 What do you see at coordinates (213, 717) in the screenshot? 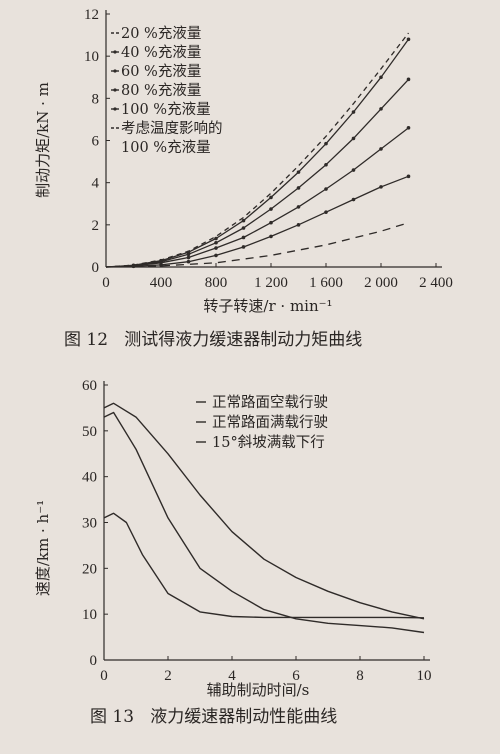
I see `chart2-caption: 图 13 液力缓速器制动性能曲线` at bounding box center [213, 717].